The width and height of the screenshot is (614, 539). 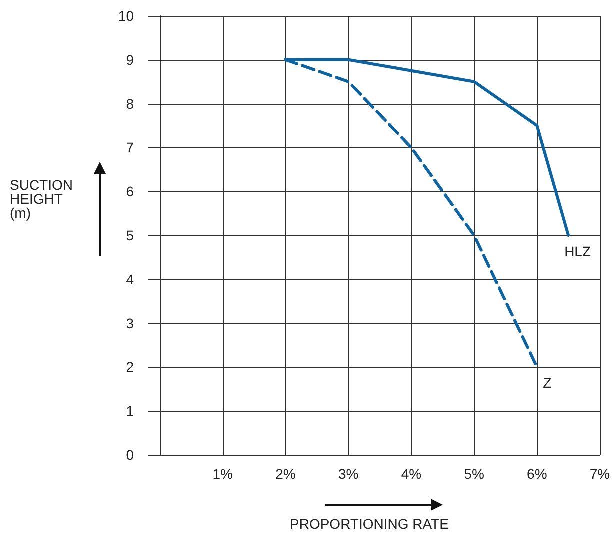 I want to click on y-tick-label: 5, so click(x=130, y=236).